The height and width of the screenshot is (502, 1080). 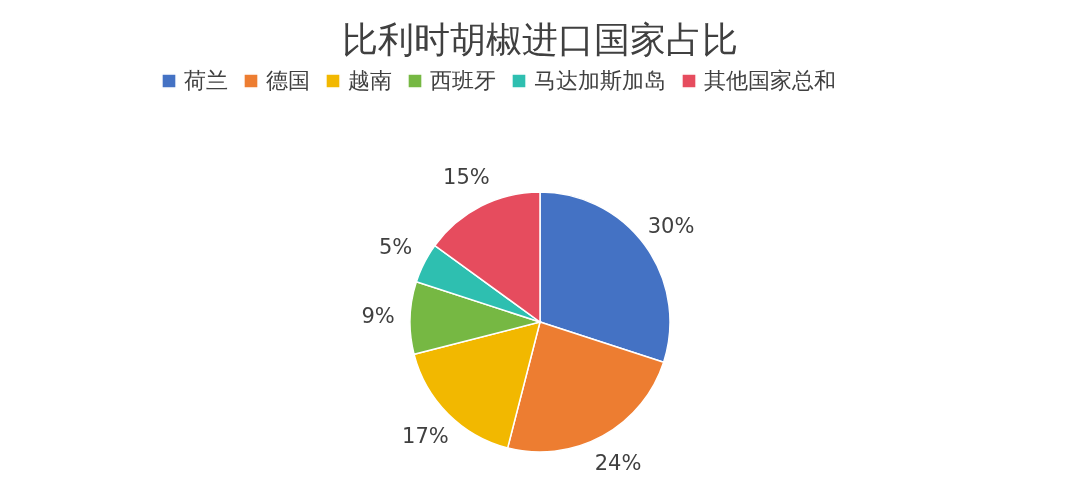 I want to click on legend-label: 荷兰, so click(x=206, y=80).